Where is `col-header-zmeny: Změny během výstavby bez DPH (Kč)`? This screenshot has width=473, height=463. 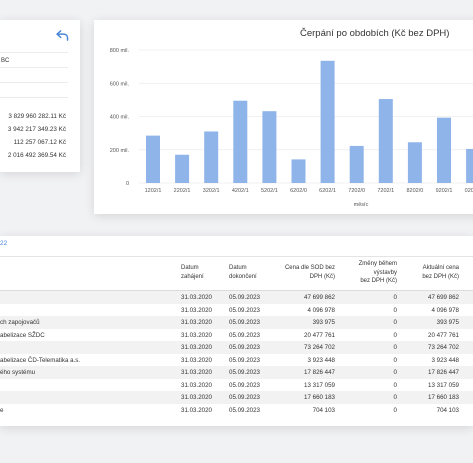 col-header-zmeny: Změny během výstavby bez DPH (Kč) is located at coordinates (378, 273).